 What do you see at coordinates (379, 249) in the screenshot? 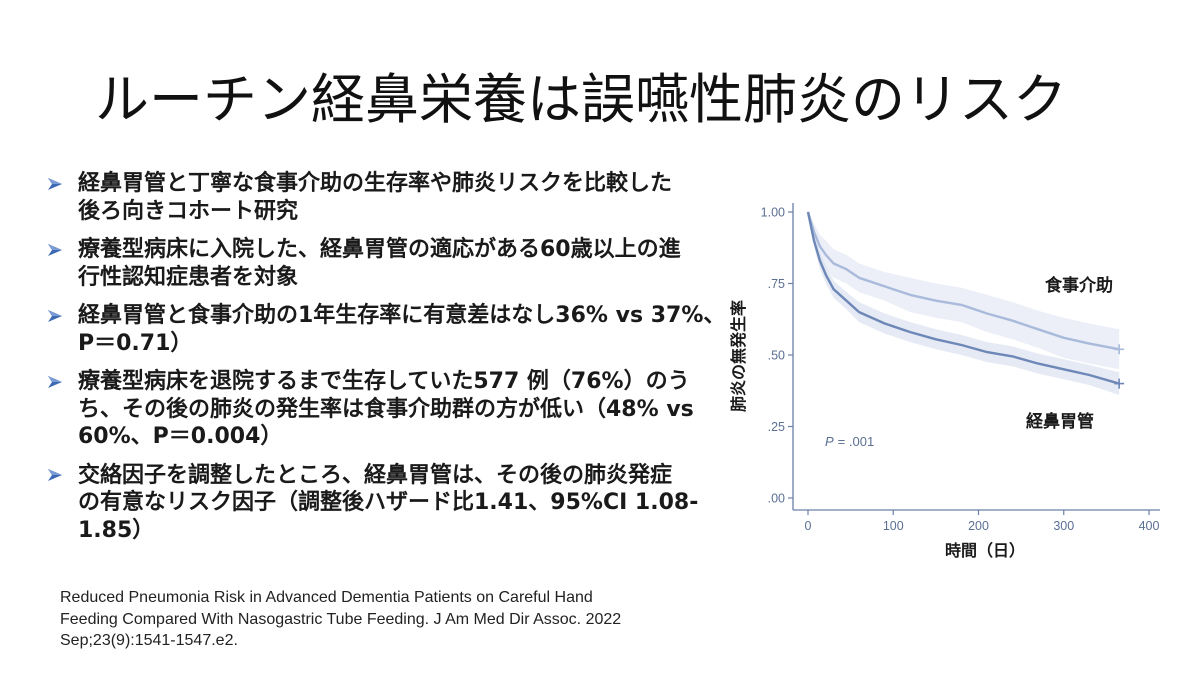
I see `bullet-line: 療養型病床に入院した、経鼻胃管の適応がある60歳以上の進` at bounding box center [379, 249].